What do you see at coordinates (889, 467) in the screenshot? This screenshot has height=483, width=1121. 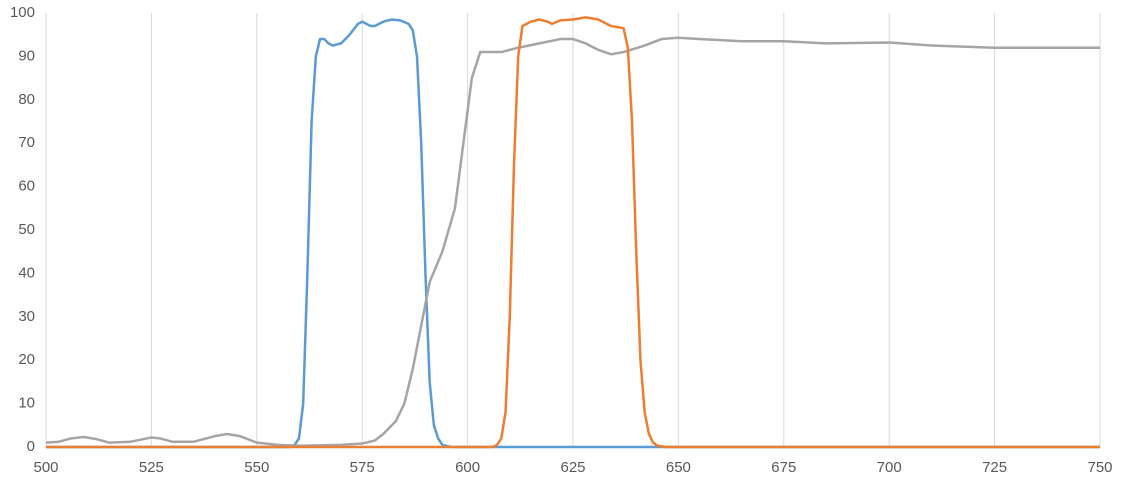 I see `x-tick-label: 700` at bounding box center [889, 467].